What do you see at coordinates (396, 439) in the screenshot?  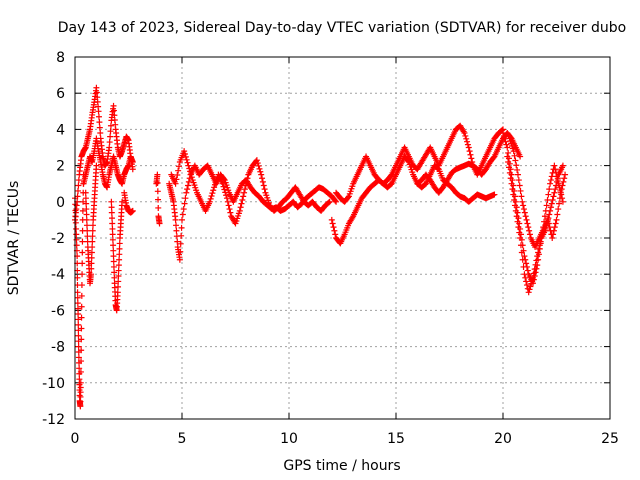 I see `x-tick-label: 15` at bounding box center [396, 439].